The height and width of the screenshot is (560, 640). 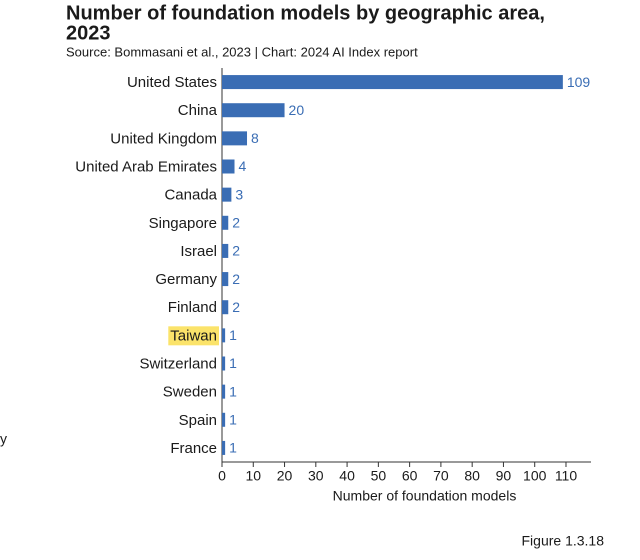 What do you see at coordinates (379, 476) in the screenshot?
I see `x-tick-label: 50` at bounding box center [379, 476].